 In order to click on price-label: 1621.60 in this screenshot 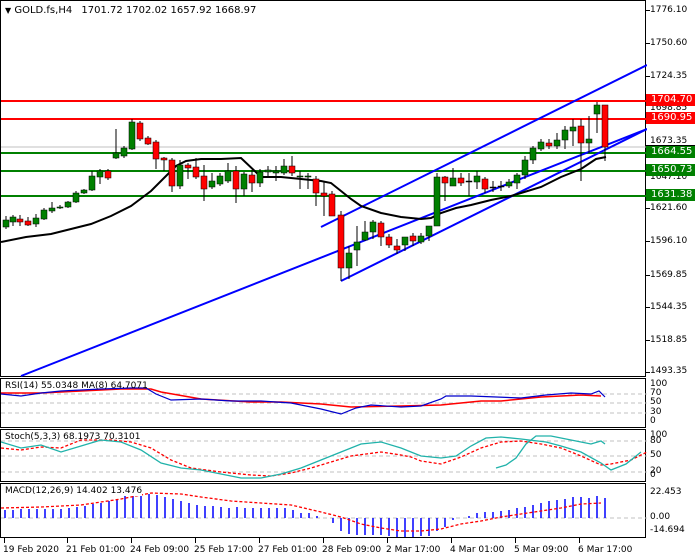, I will do `click(669, 208)`.